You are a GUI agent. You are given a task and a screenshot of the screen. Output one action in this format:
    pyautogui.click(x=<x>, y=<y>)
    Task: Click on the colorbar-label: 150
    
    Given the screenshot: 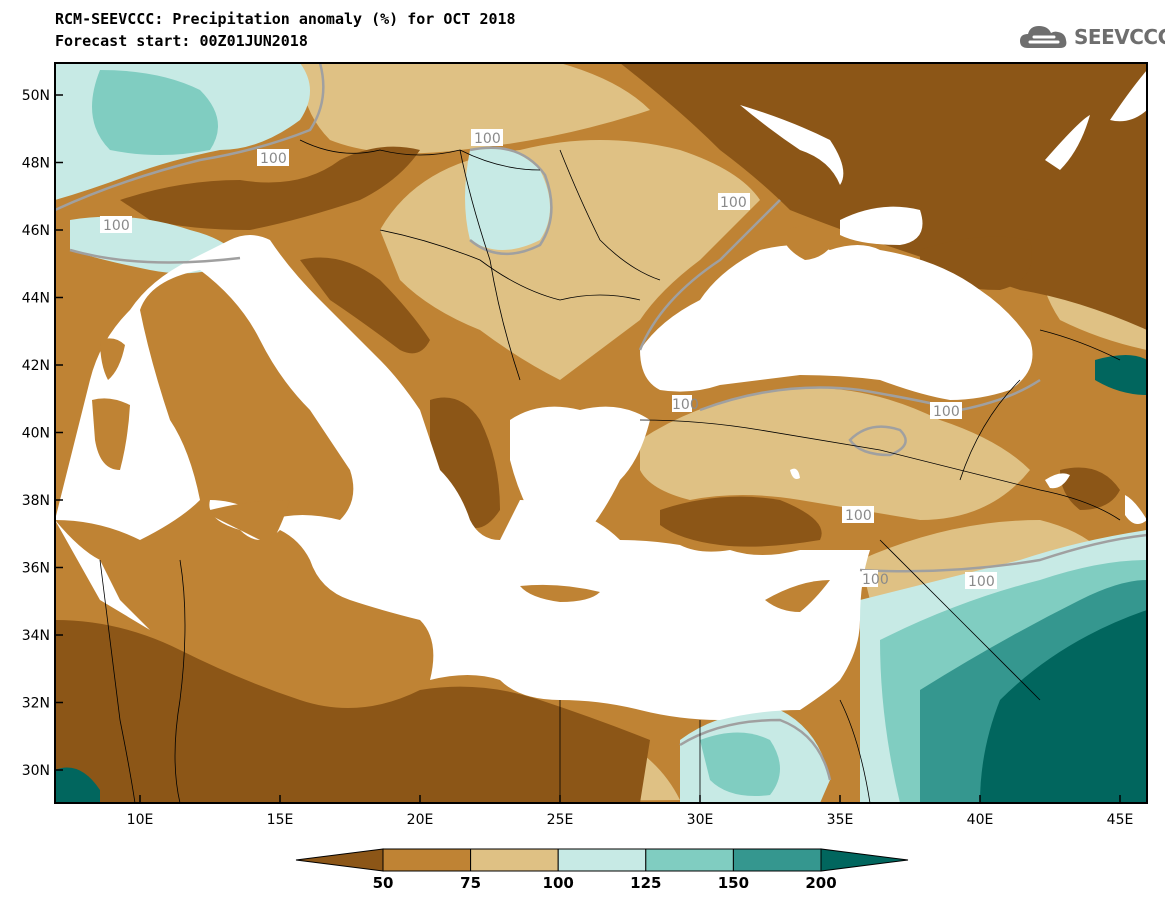 What is the action you would take?
    pyautogui.click(x=733, y=883)
    